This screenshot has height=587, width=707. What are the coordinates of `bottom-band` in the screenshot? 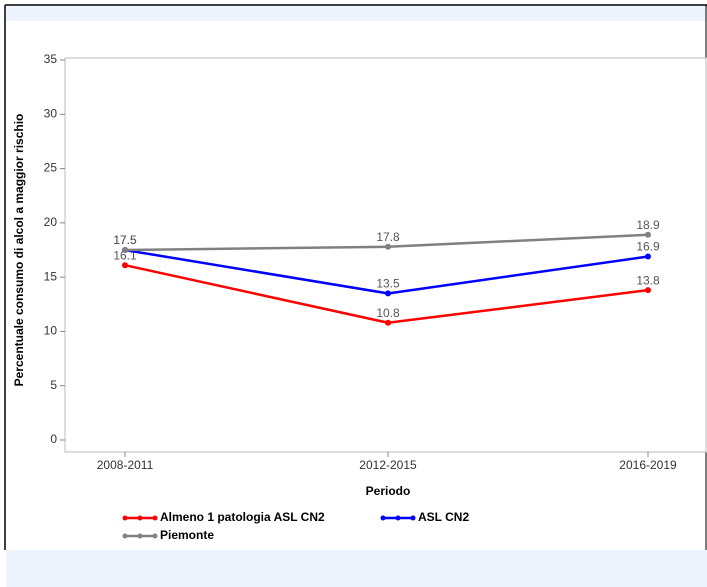 It's located at (356, 568).